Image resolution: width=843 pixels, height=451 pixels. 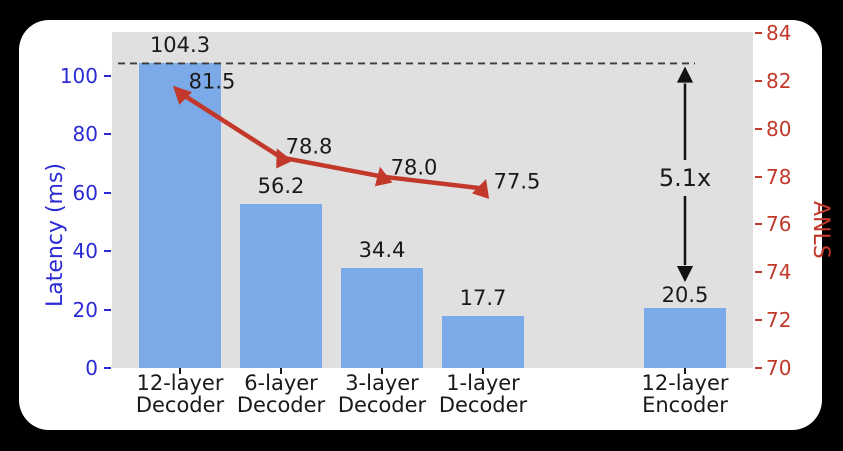 What do you see at coordinates (180, 215) in the screenshot?
I see `bar-12-layer-decoder` at bounding box center [180, 215].